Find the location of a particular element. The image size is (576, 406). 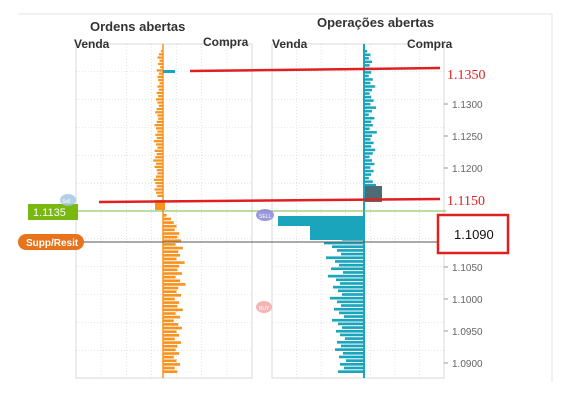

supp-resist-badge is located at coordinates (51, 242).